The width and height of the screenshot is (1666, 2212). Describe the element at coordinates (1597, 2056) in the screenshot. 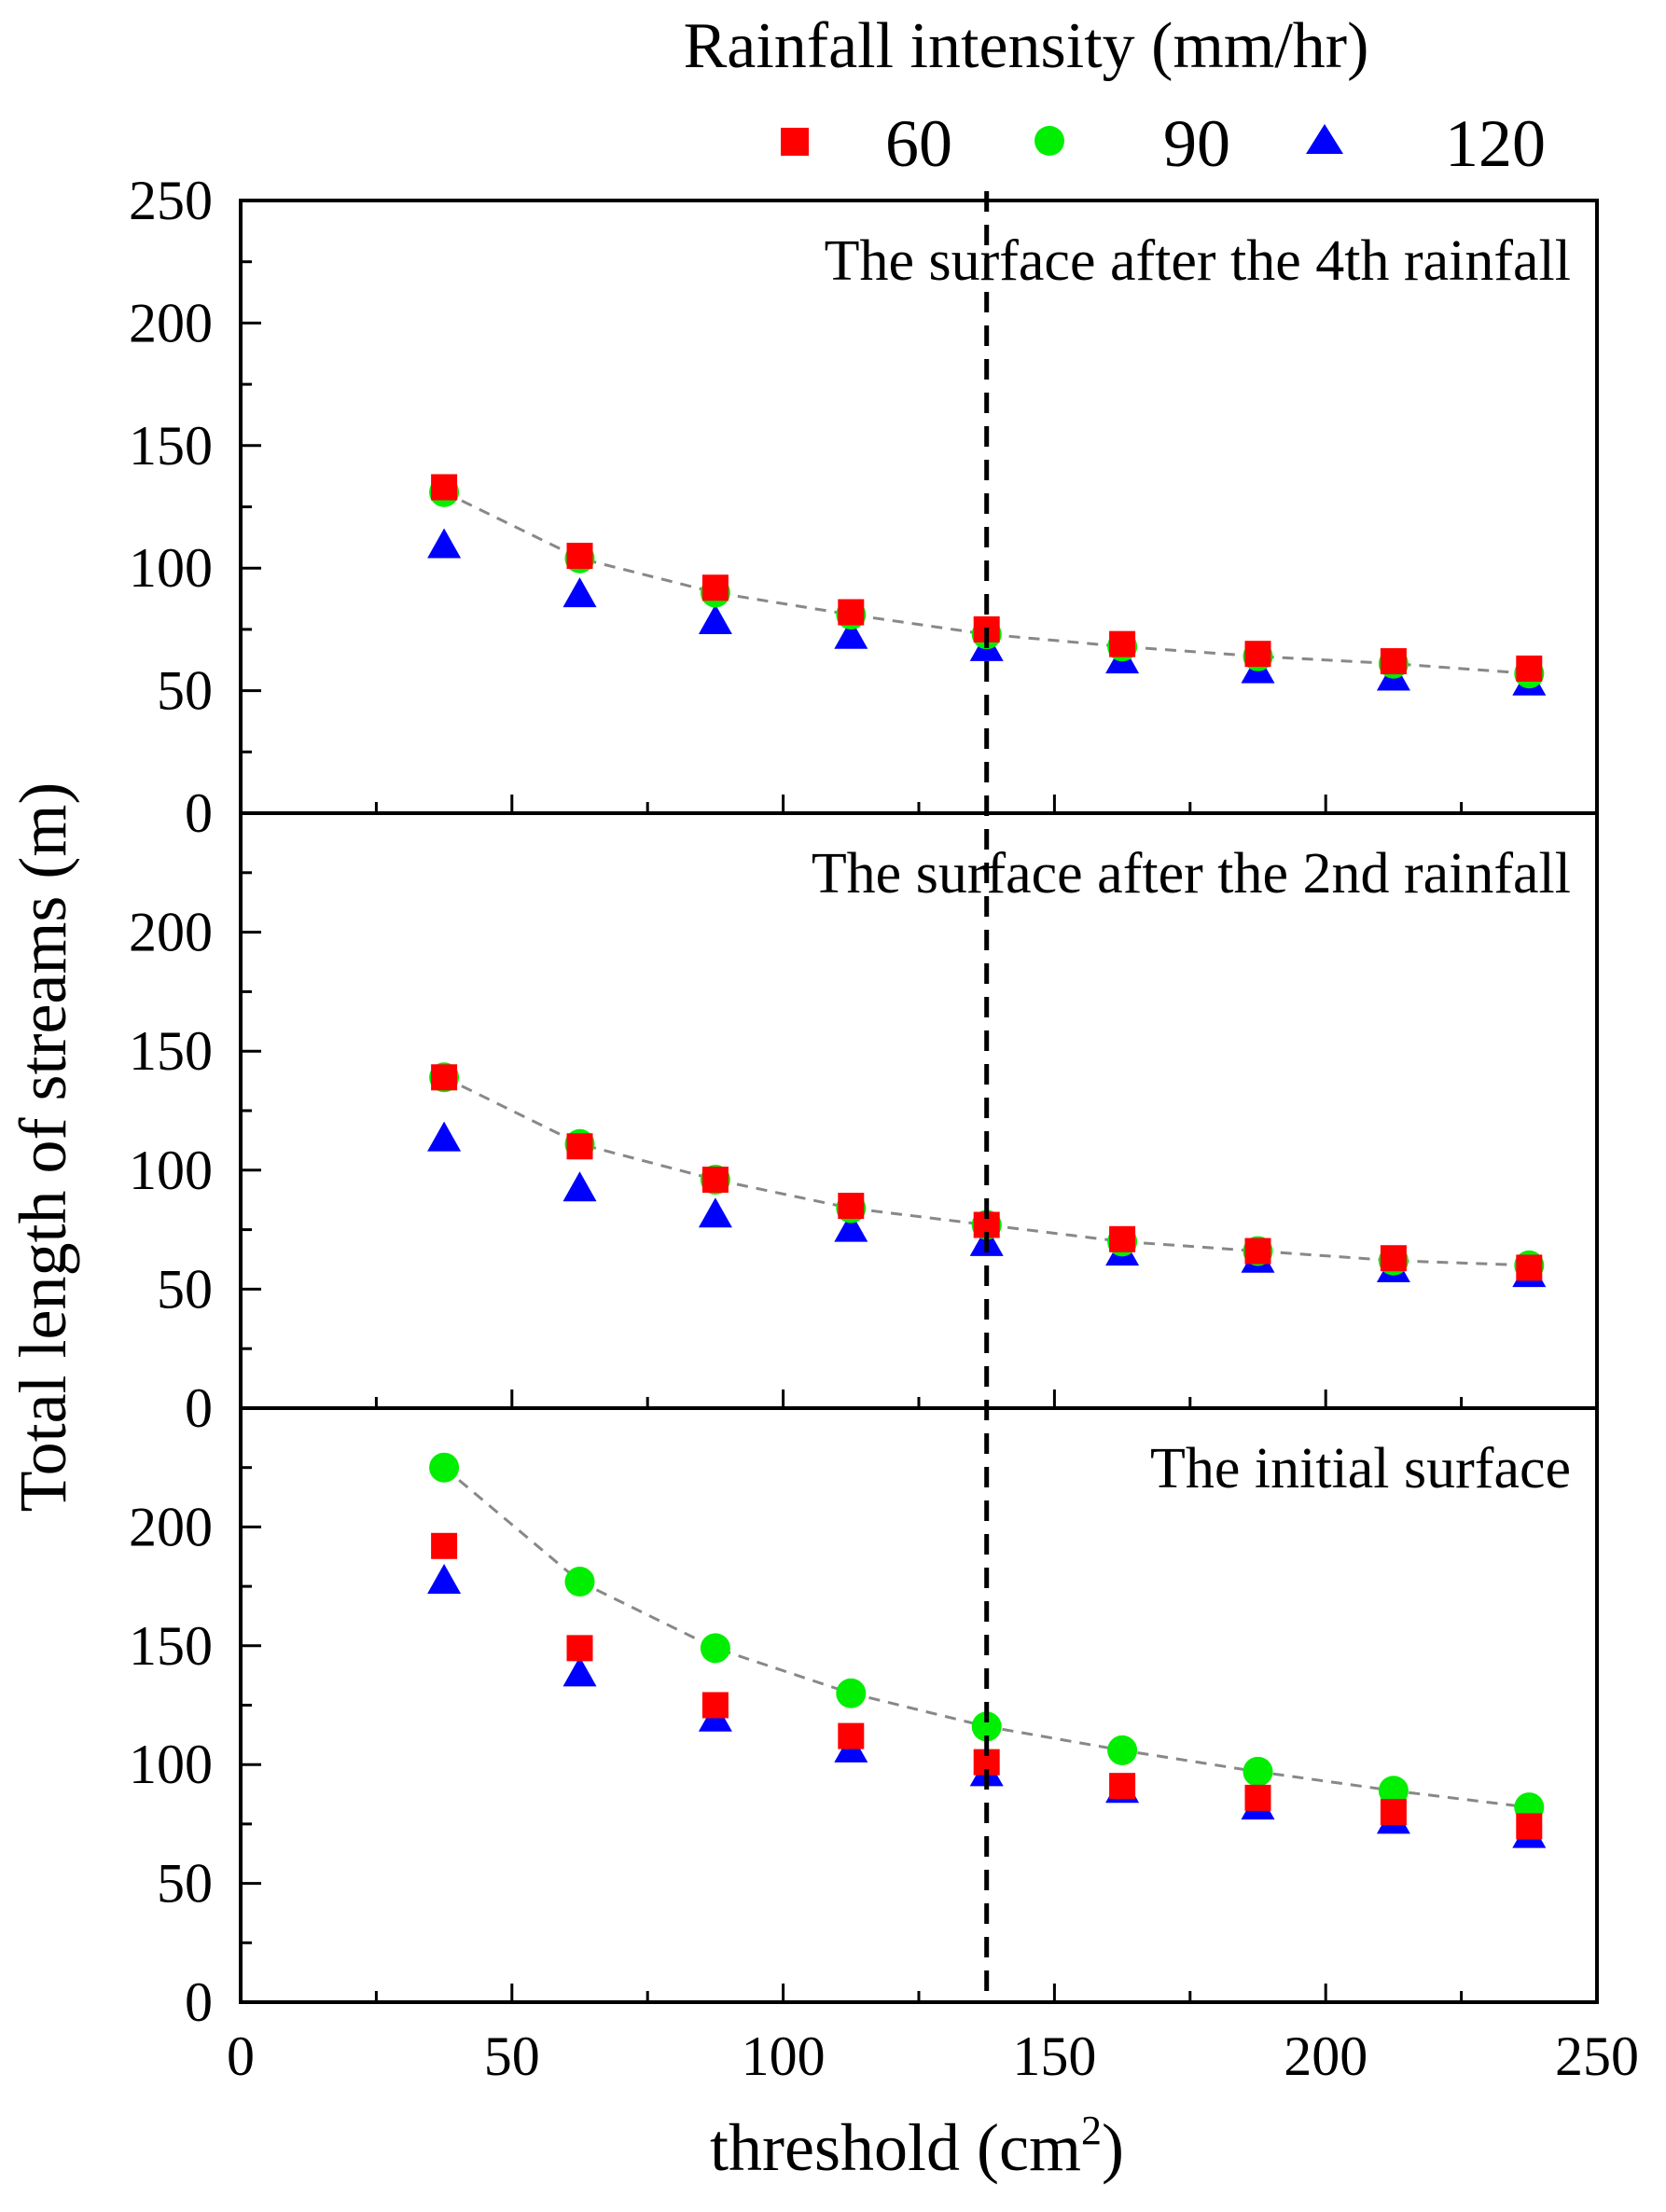

I see `x-tick-label: 250` at that location.